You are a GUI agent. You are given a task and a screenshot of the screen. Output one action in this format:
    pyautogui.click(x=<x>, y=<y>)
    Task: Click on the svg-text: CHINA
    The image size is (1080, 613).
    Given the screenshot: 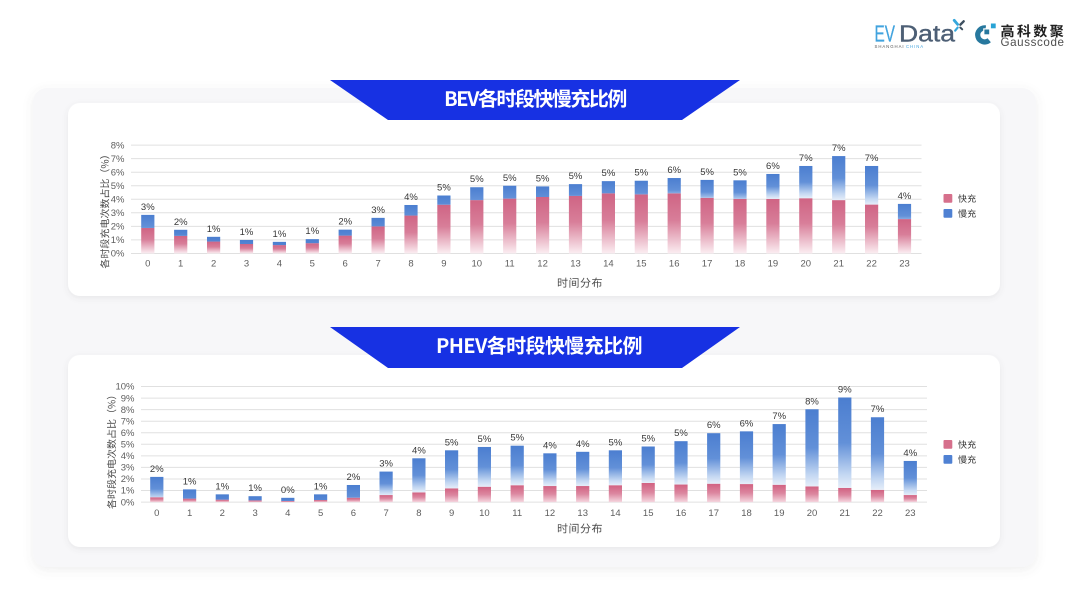 What is the action you would take?
    pyautogui.click(x=915, y=46)
    